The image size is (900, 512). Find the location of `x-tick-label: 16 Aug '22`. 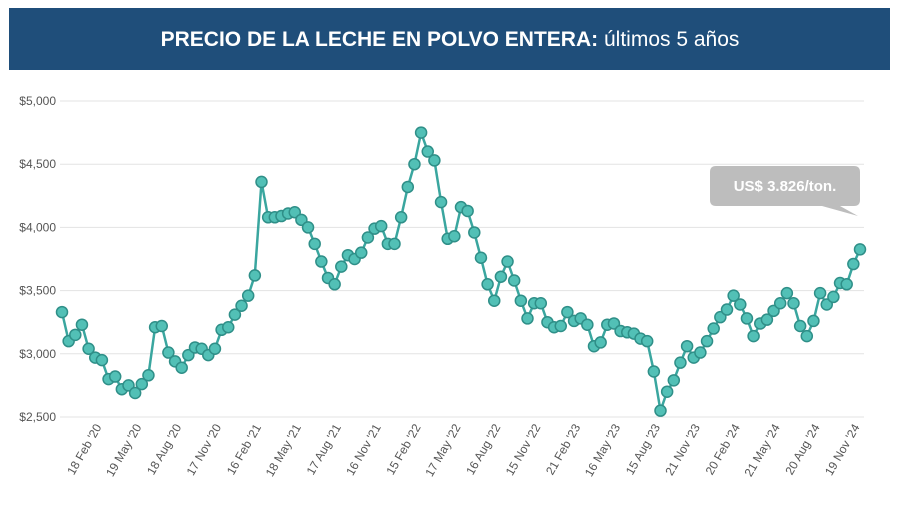

x-tick-label: 16 Aug '22 is located at coordinates (483, 449).